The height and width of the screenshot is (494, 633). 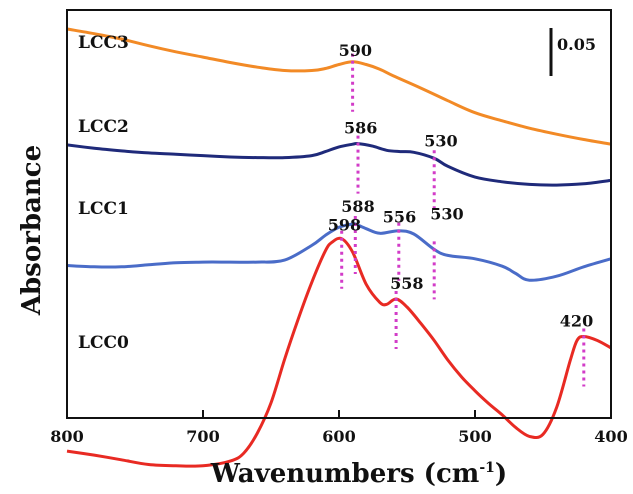 I want to click on peak-label-lcc2-530: 530, so click(x=440, y=140).